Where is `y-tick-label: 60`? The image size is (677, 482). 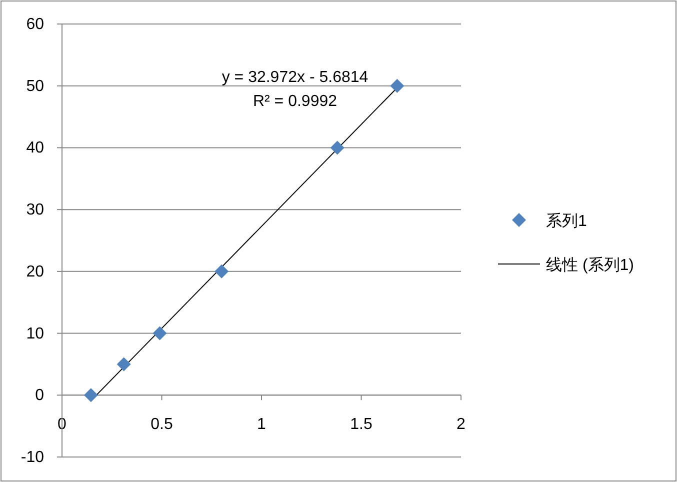
y-tick-label: 60 is located at coordinates (35, 24).